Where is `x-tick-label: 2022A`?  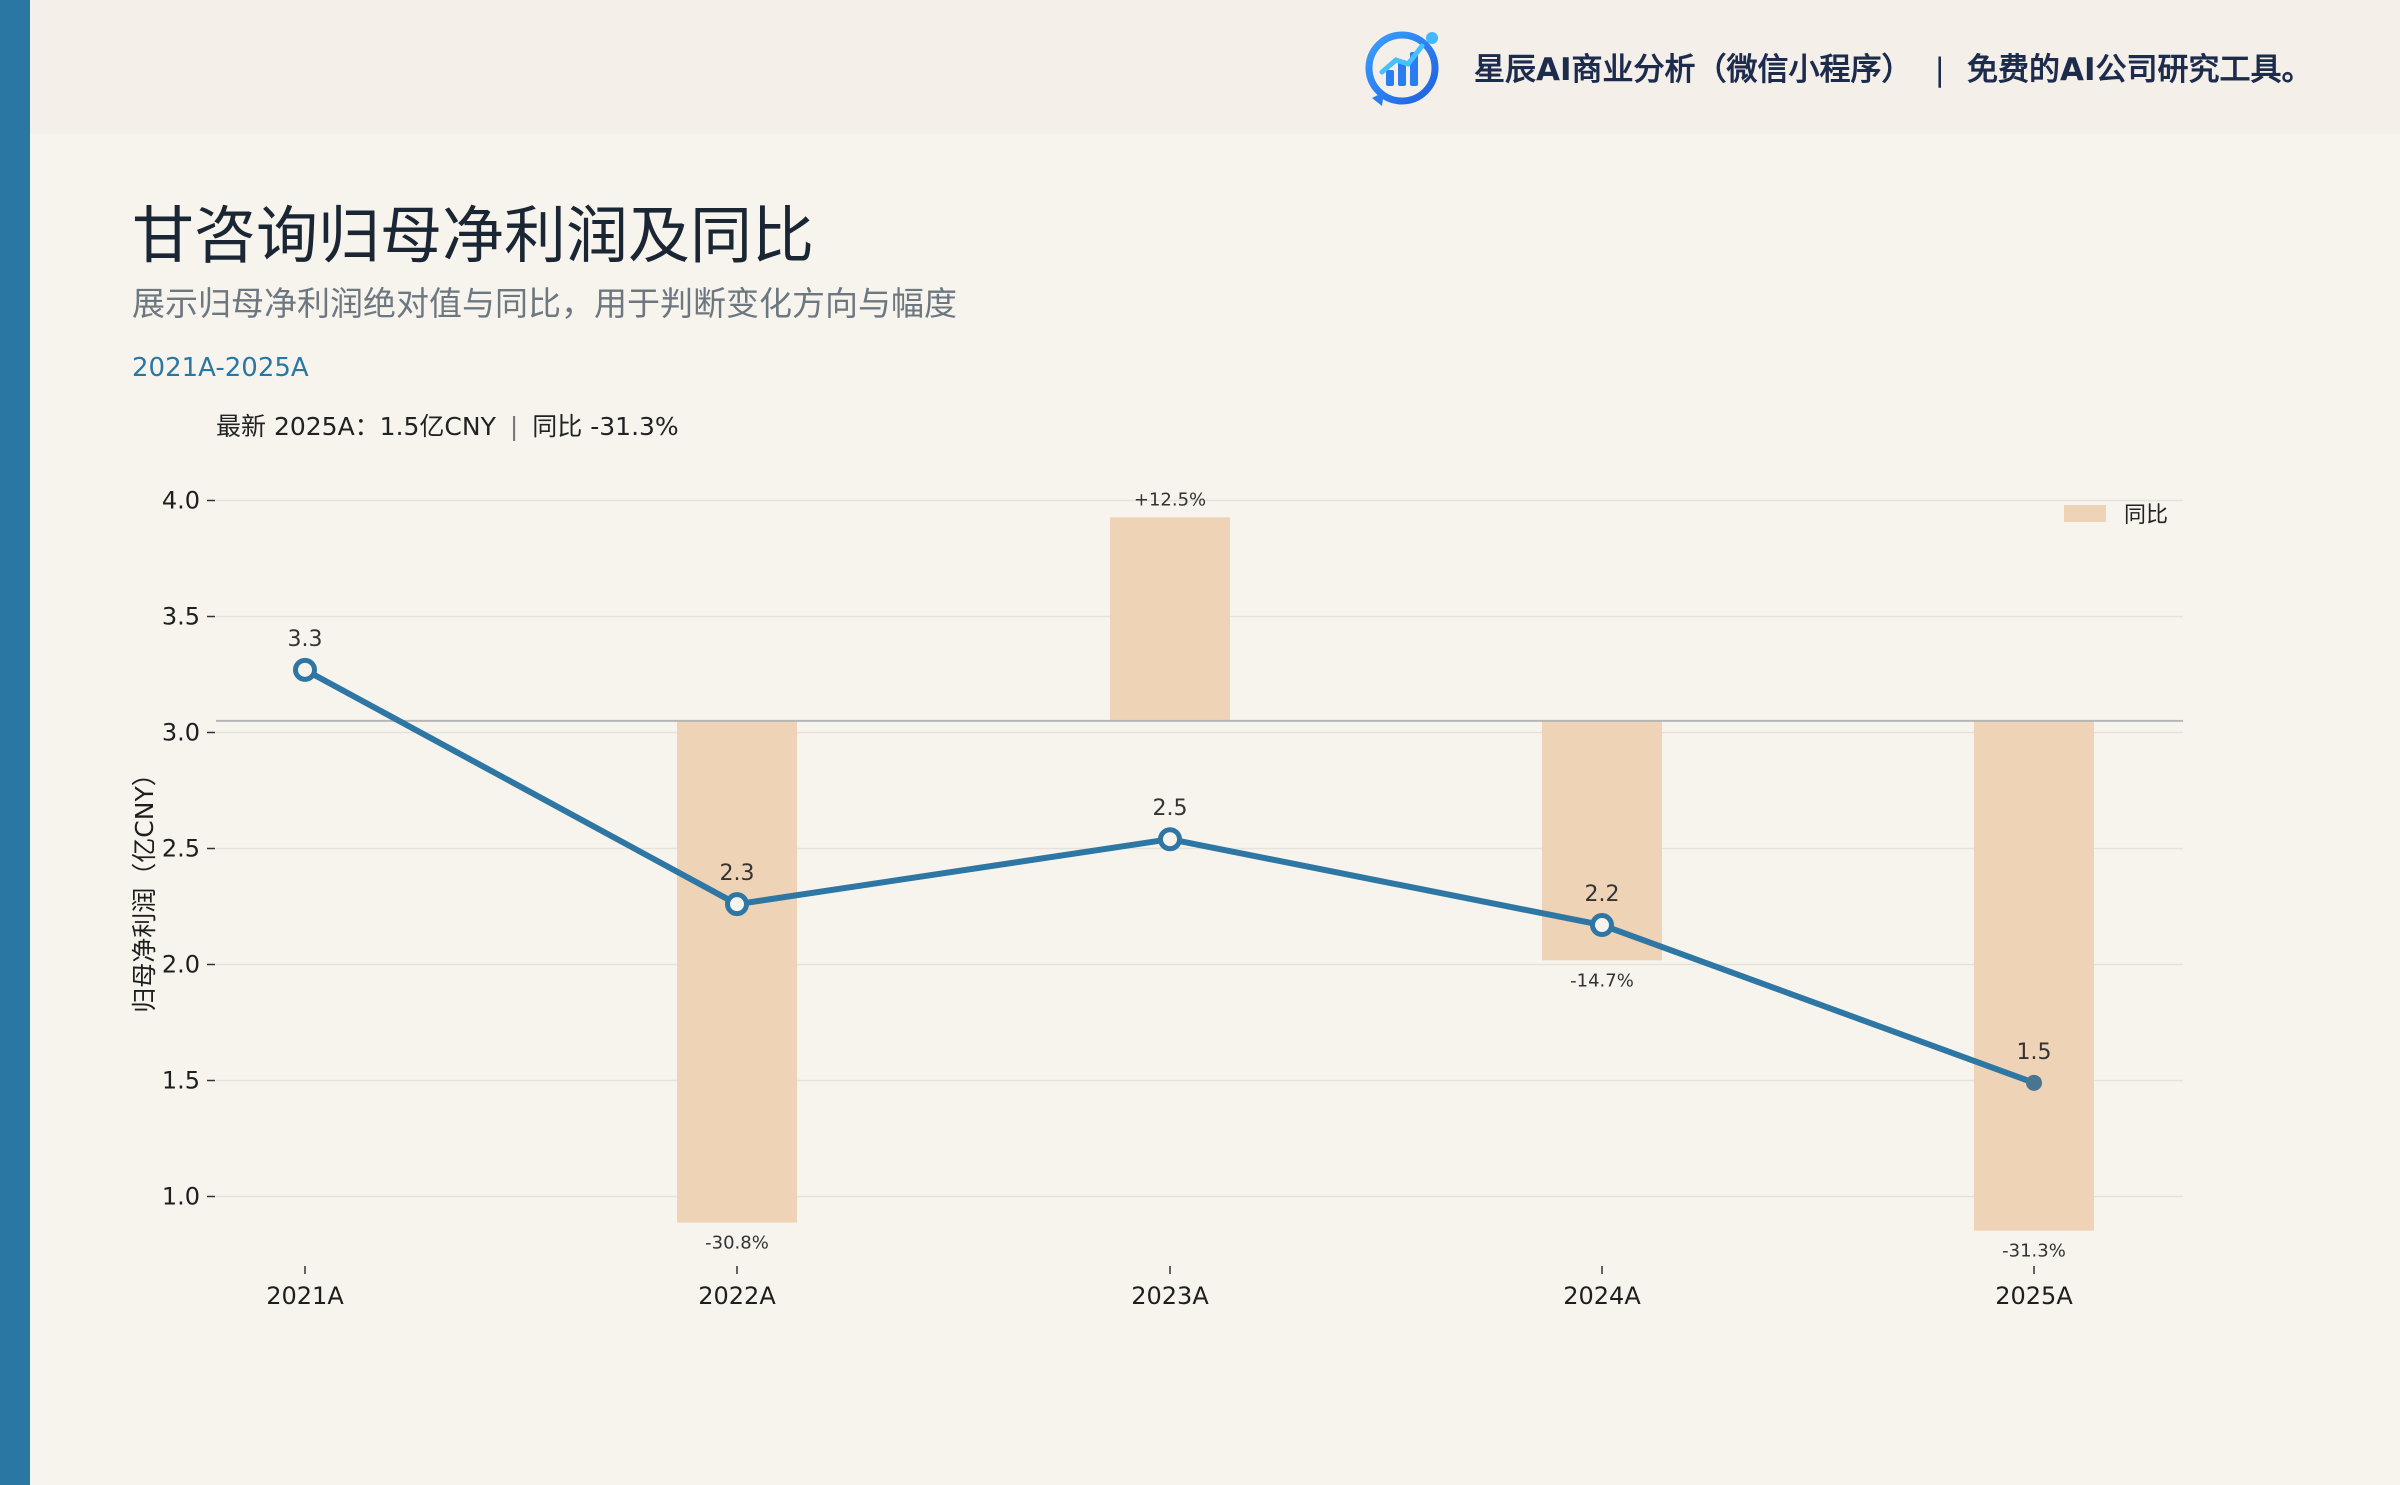 x-tick-label: 2022A is located at coordinates (737, 1296).